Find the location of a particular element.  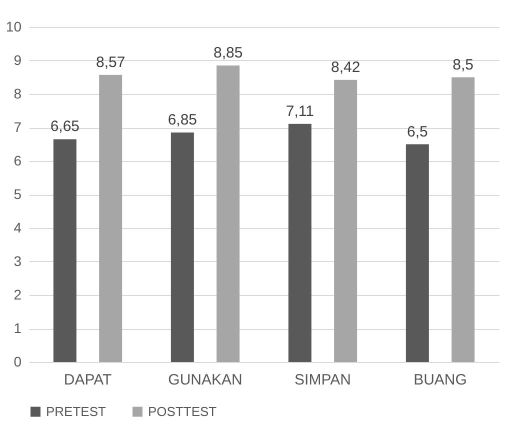

x-tick-label: DAPAT is located at coordinates (88, 380).